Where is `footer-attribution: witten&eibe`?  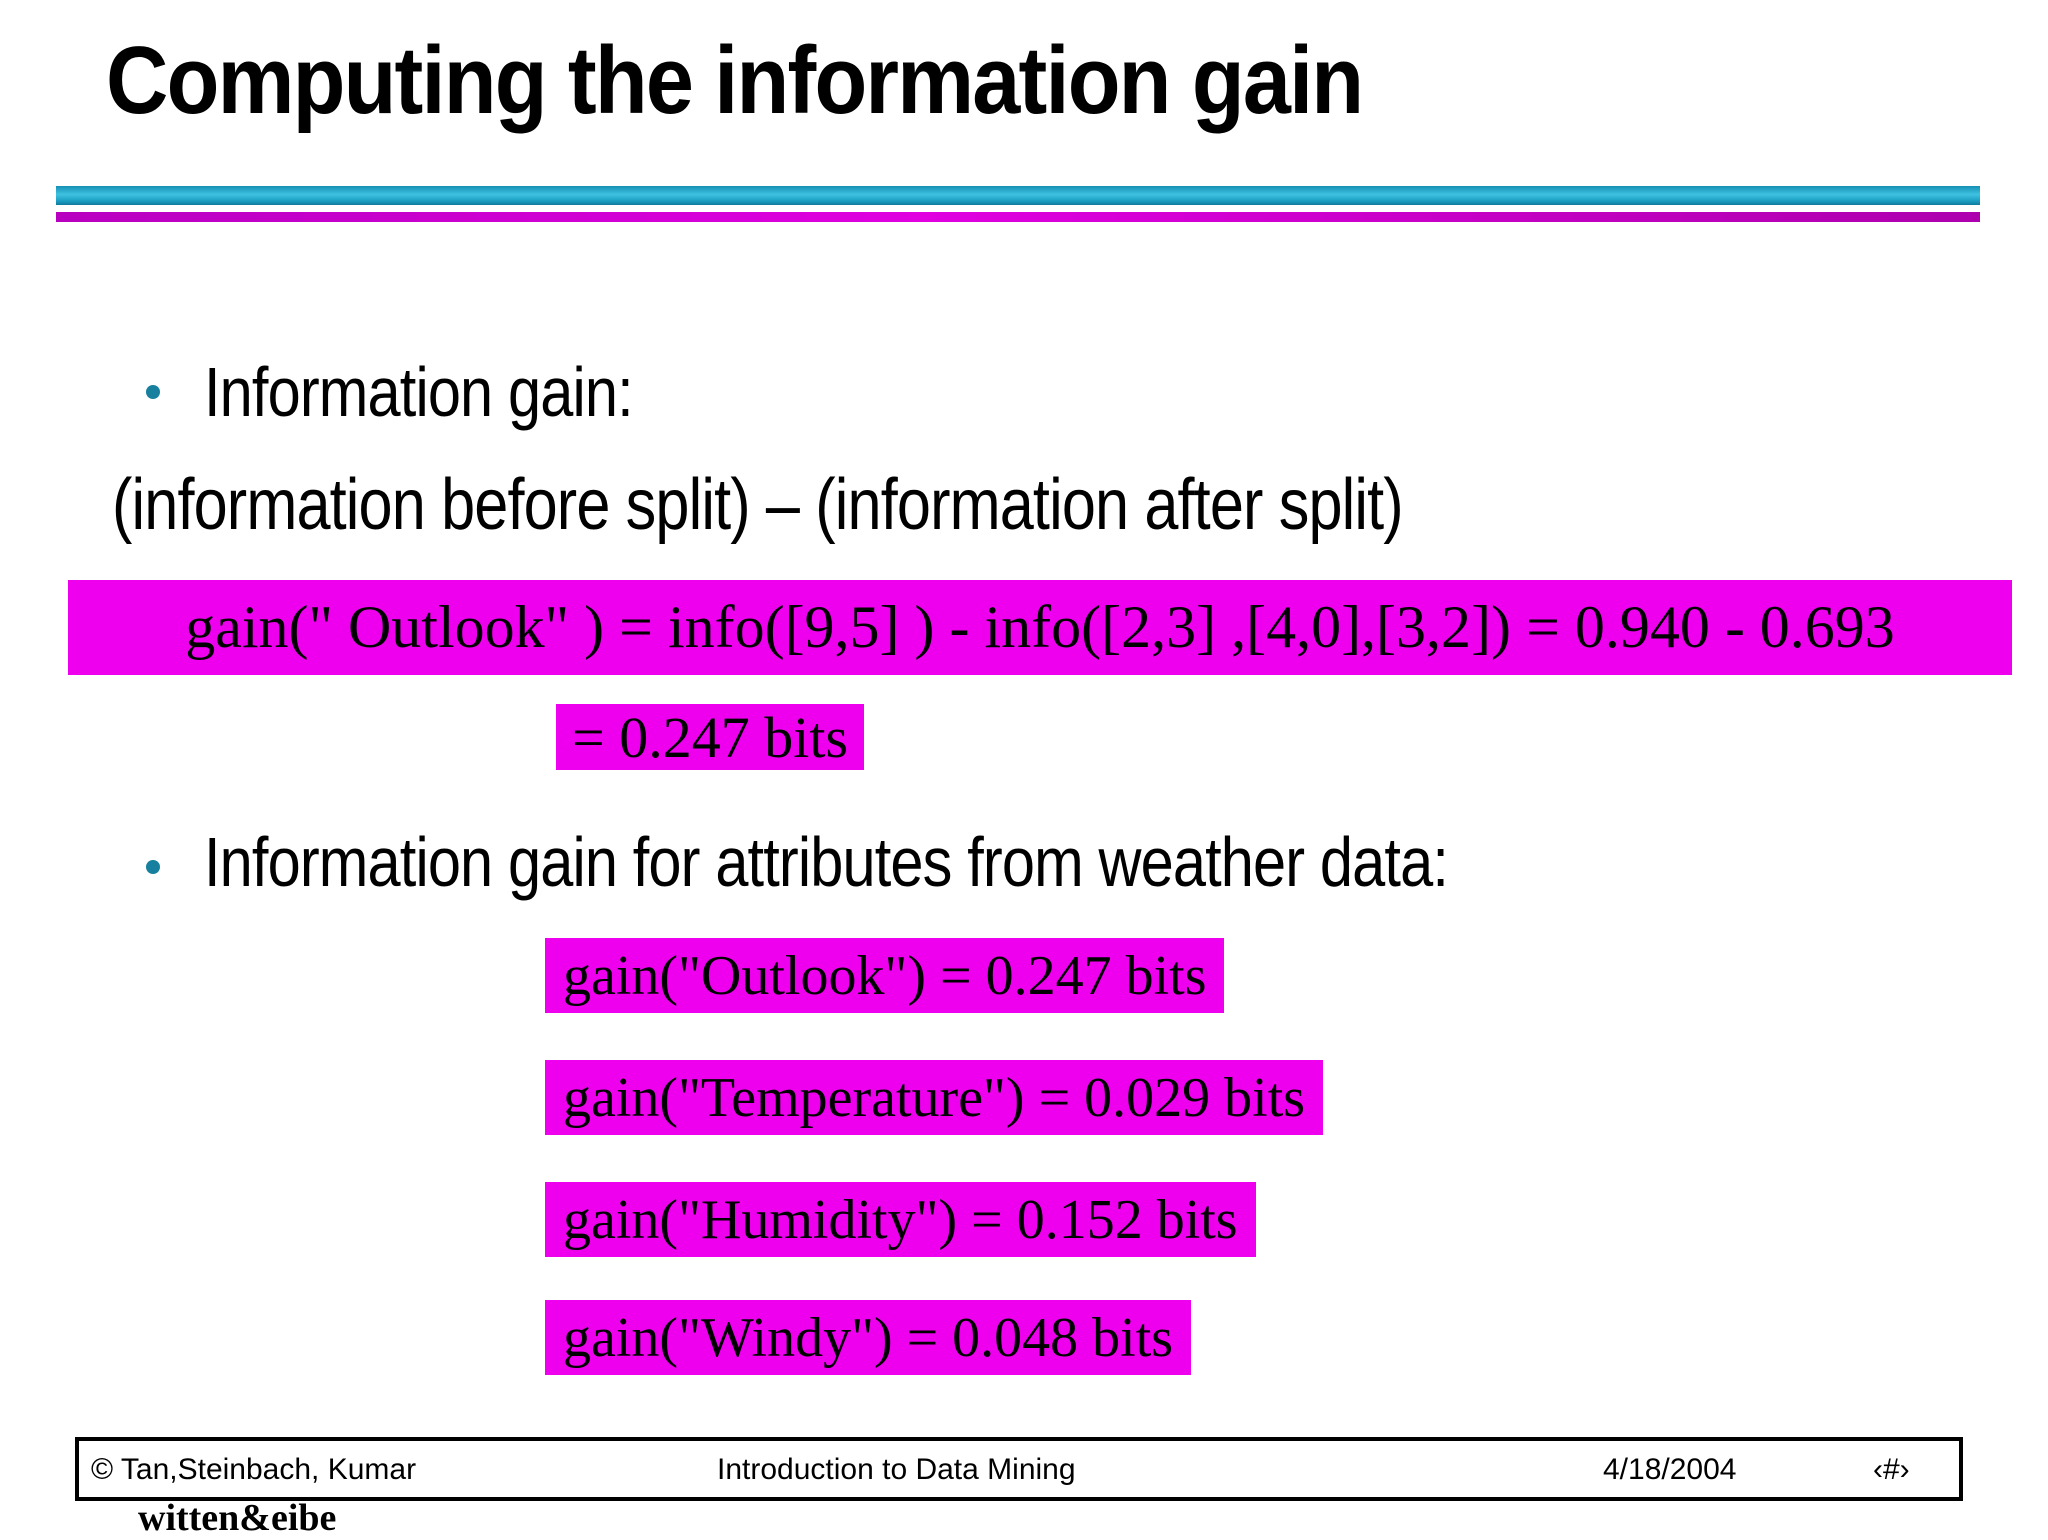
footer-attribution: witten&eibe is located at coordinates (237, 1518).